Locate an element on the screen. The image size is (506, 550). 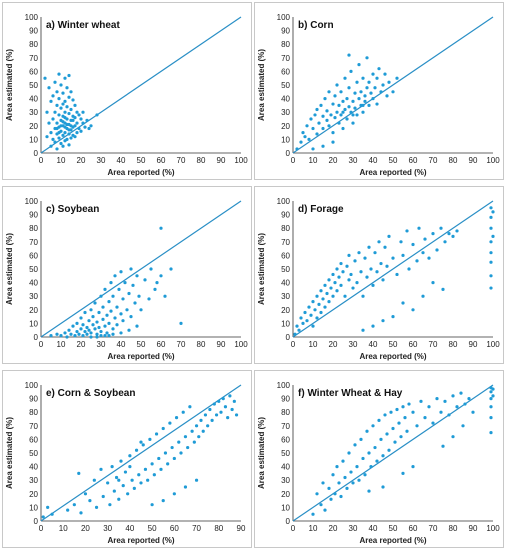
x-tick-label: 50 is located at coordinates (393, 160).